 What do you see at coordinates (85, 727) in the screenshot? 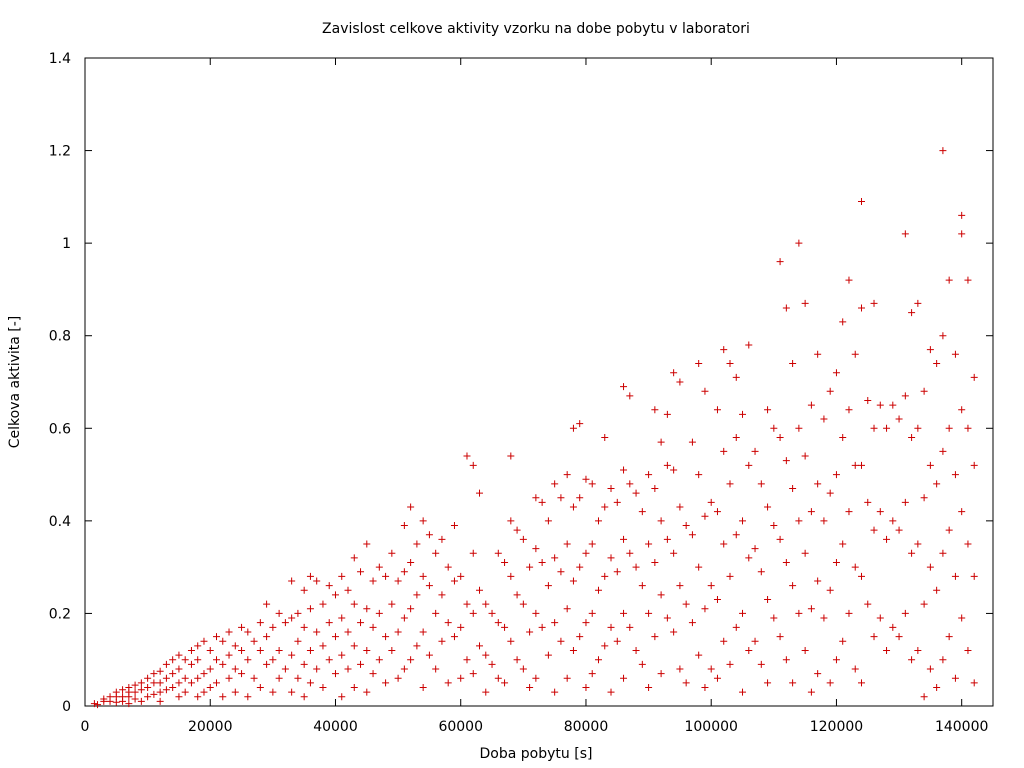
I see `x-tick-label: 0` at bounding box center [85, 727].